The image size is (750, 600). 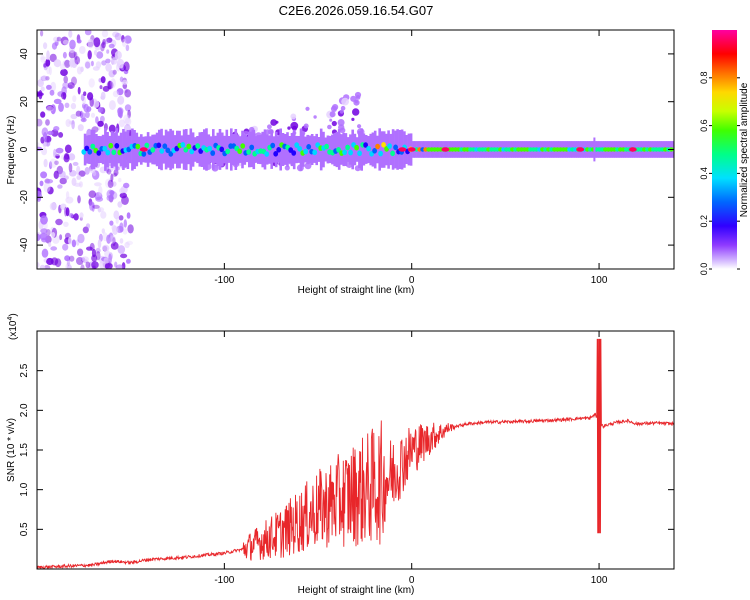 I want to click on spectrogram-ytick-label: -20, so click(x=24, y=197).